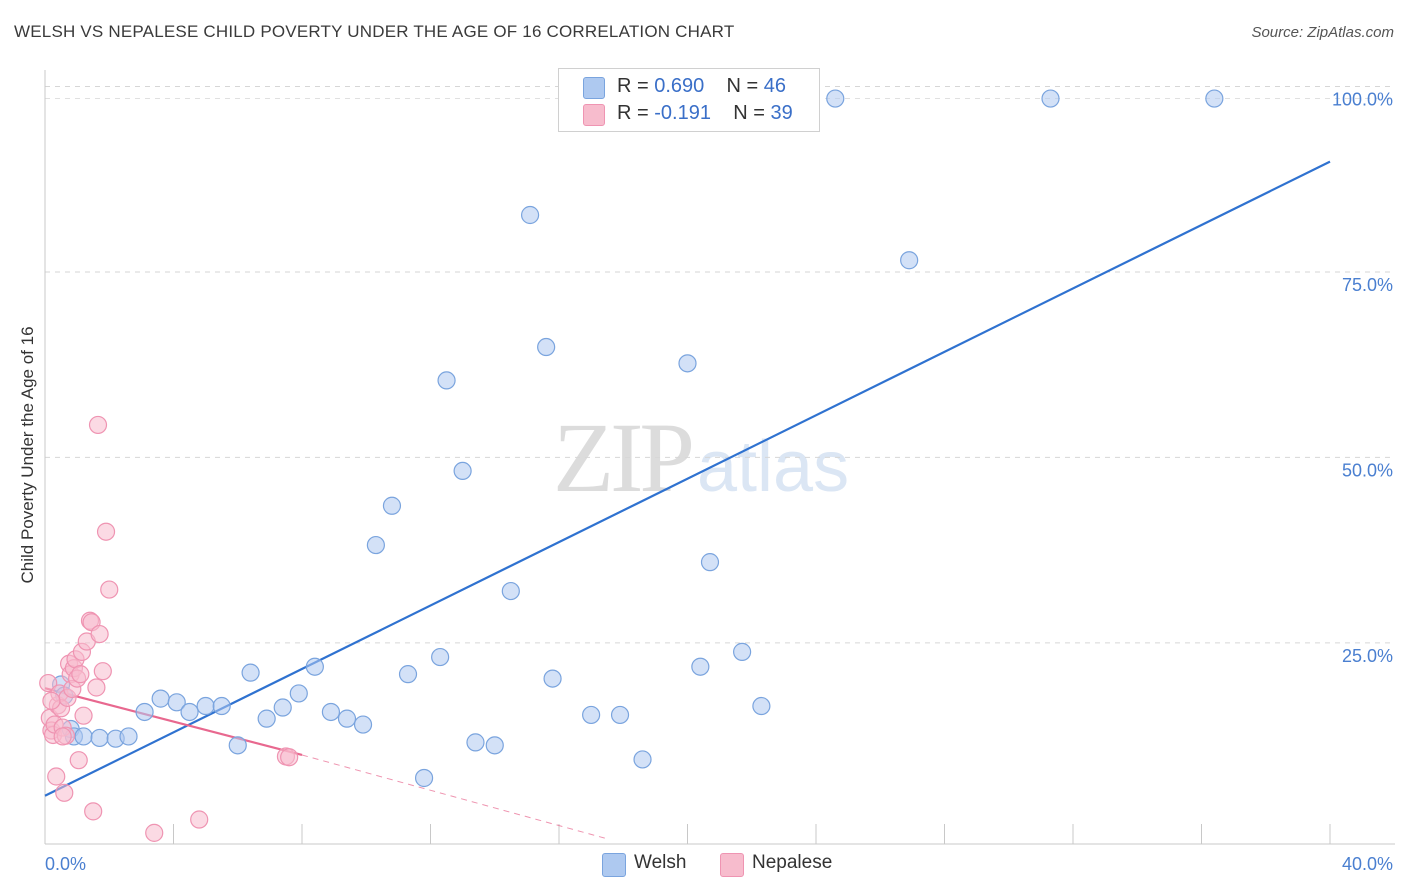  Describe the element at coordinates (454, 797) in the screenshot. I see `trend-extension-nepalese` at that location.